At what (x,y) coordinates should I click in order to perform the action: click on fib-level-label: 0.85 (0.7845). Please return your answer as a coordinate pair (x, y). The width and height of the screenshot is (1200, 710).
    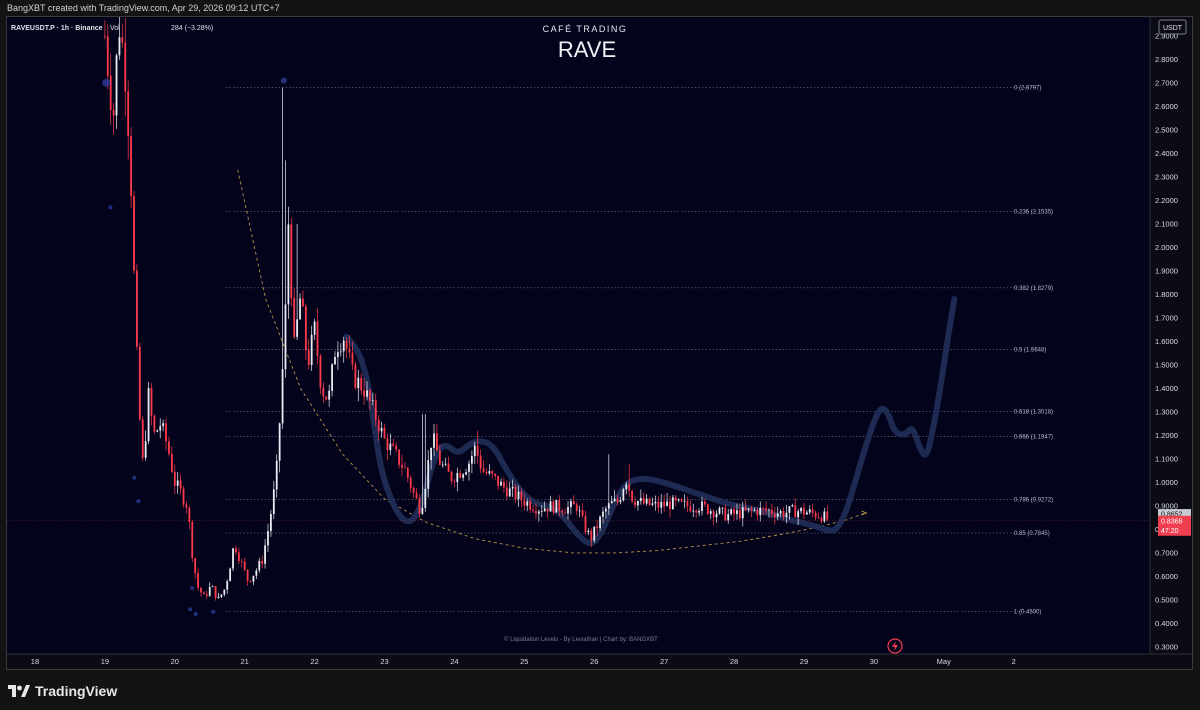
    Looking at the image, I should click on (1032, 534).